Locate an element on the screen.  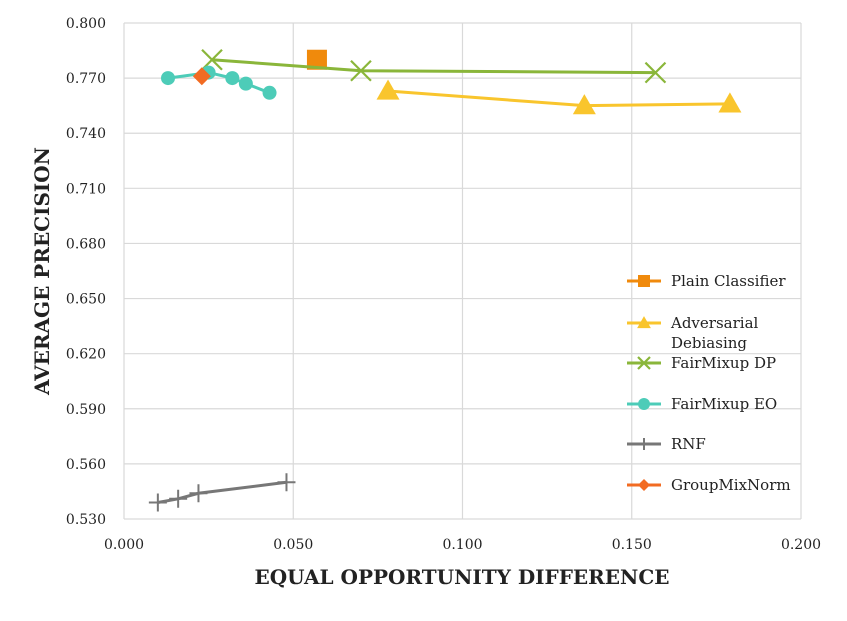
legend-entry: FairMixup DP is located at coordinates (701, 363).